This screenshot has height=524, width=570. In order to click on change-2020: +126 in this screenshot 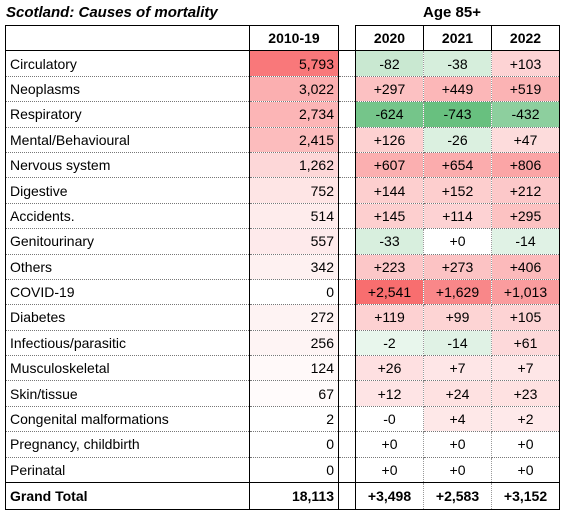, I will do `click(389, 140)`.